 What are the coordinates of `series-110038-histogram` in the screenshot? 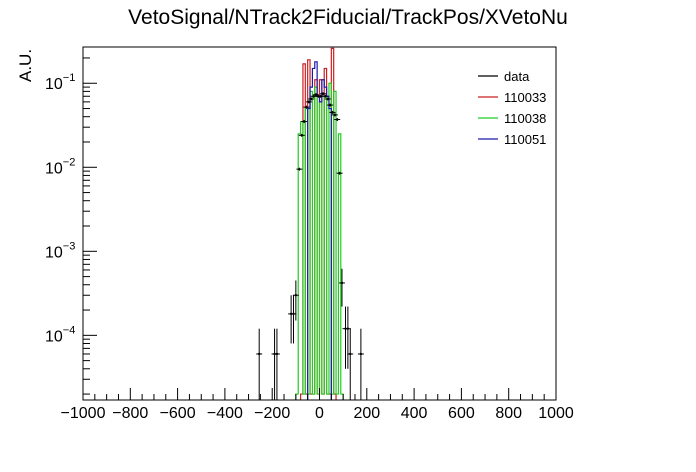 It's located at (319, 241).